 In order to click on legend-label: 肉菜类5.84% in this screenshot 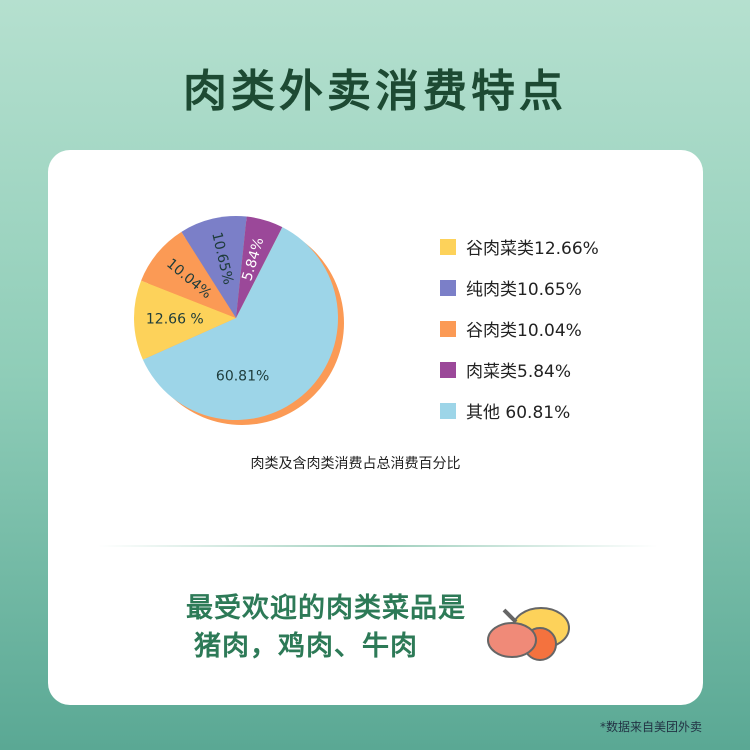, I will do `click(519, 372)`.